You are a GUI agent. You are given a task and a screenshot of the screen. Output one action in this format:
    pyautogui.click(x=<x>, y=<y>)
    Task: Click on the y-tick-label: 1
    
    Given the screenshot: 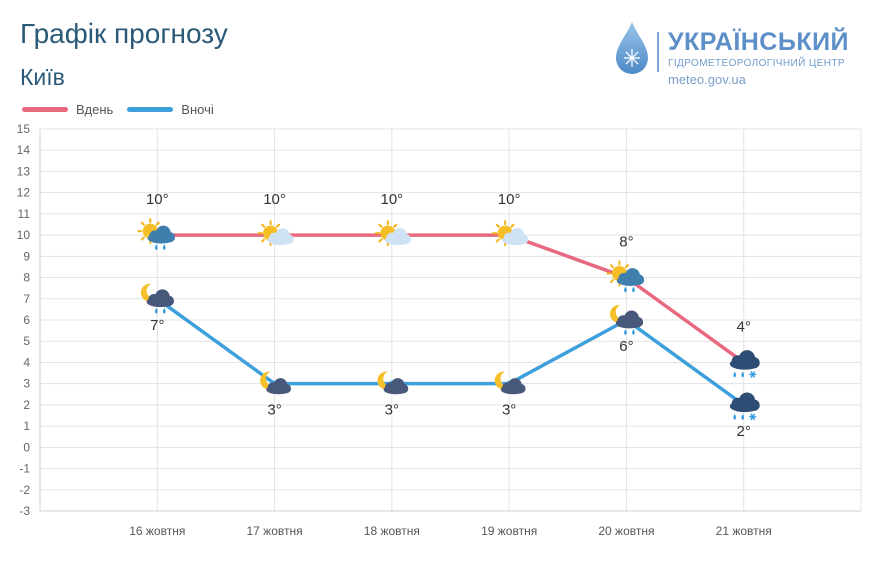 What is the action you would take?
    pyautogui.click(x=26, y=426)
    